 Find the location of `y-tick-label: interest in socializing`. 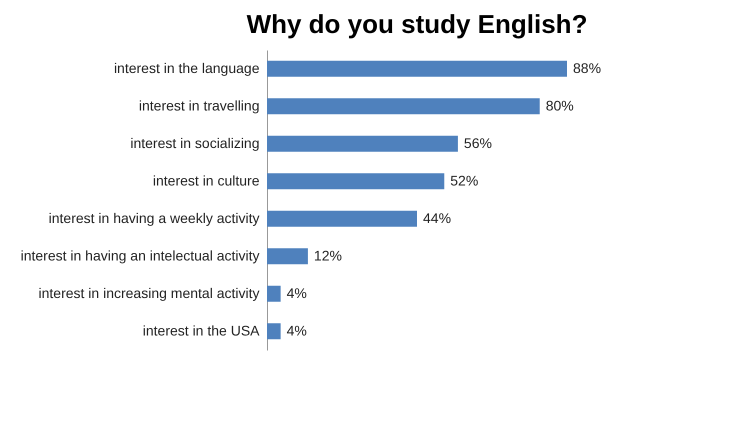

y-tick-label: interest in socializing is located at coordinates (195, 142).